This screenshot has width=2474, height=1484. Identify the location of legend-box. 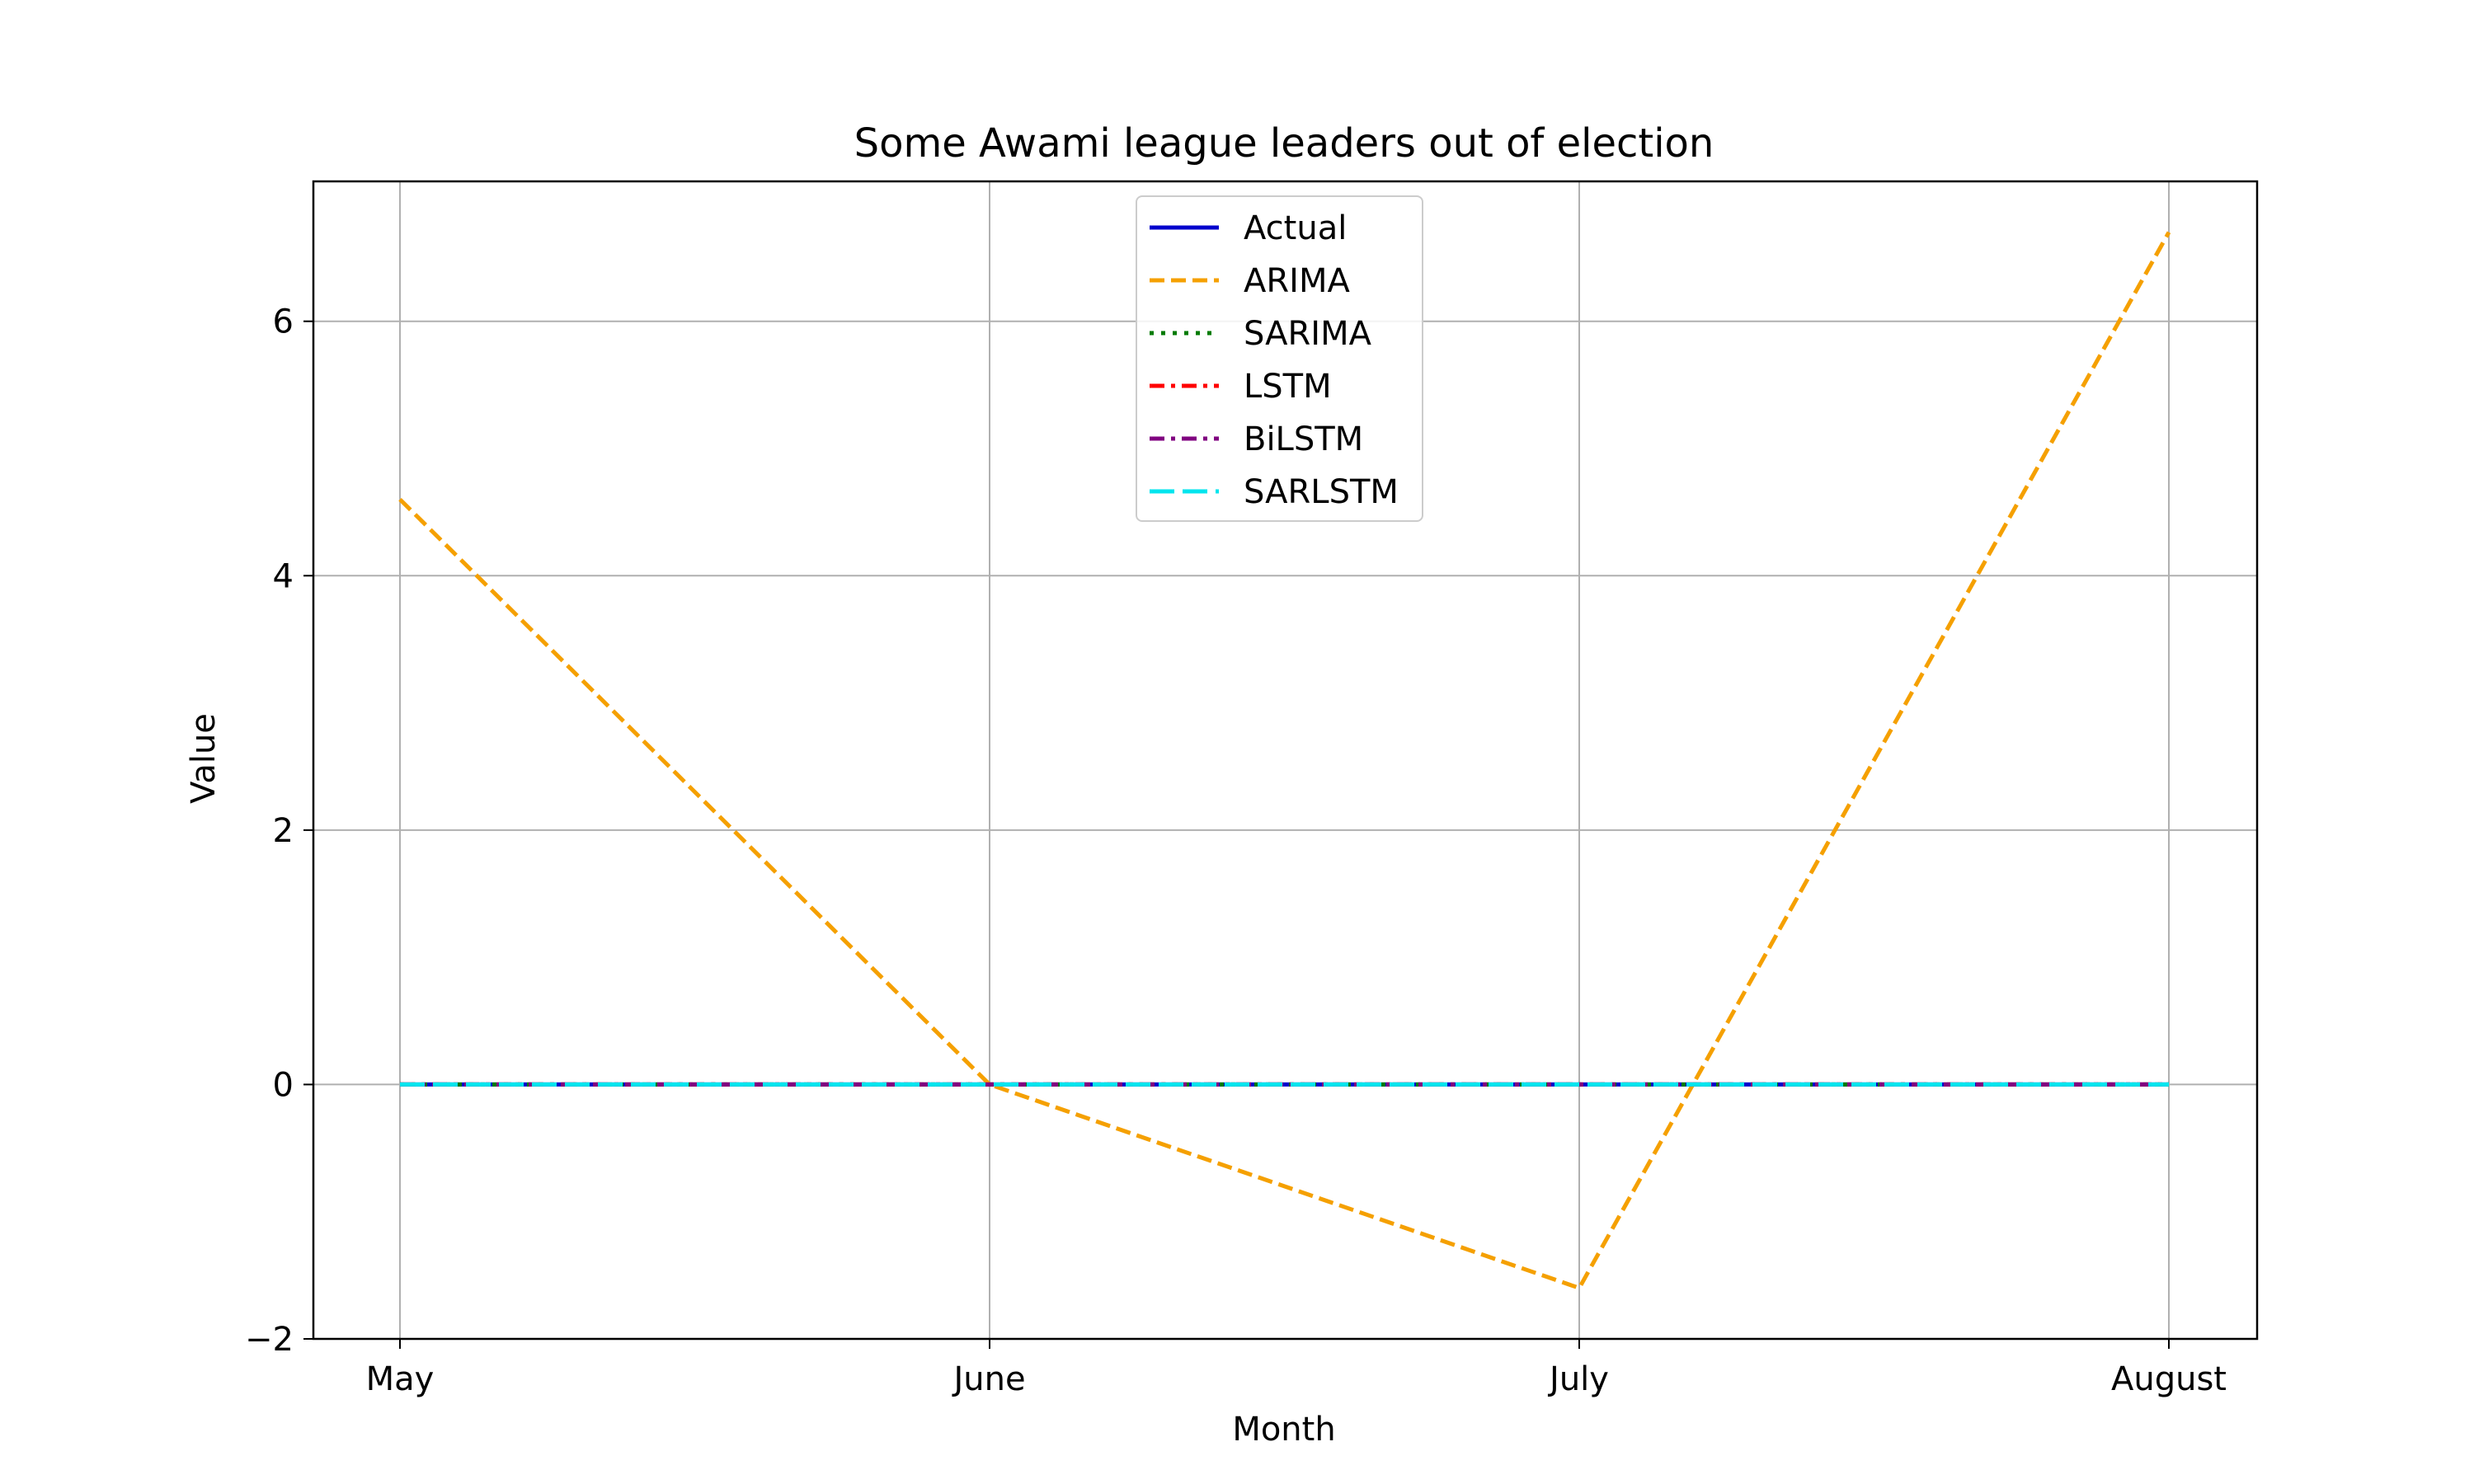
(1279, 358).